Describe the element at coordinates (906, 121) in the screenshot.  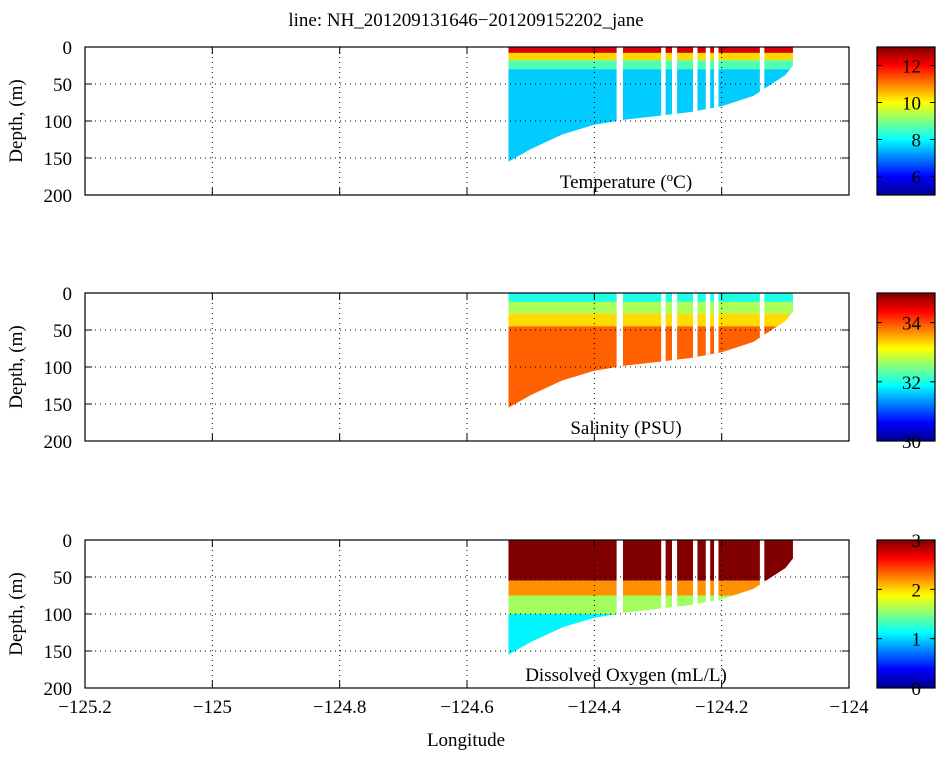
I see `colorbar-temperature` at that location.